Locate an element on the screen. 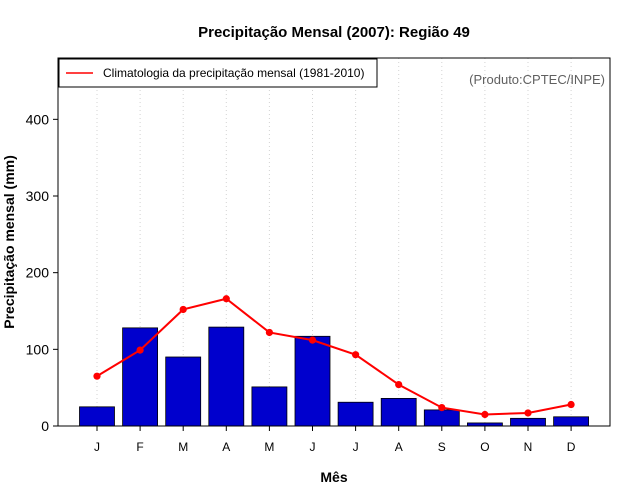 The width and height of the screenshot is (640, 500). x-tick-label: S is located at coordinates (442, 447).